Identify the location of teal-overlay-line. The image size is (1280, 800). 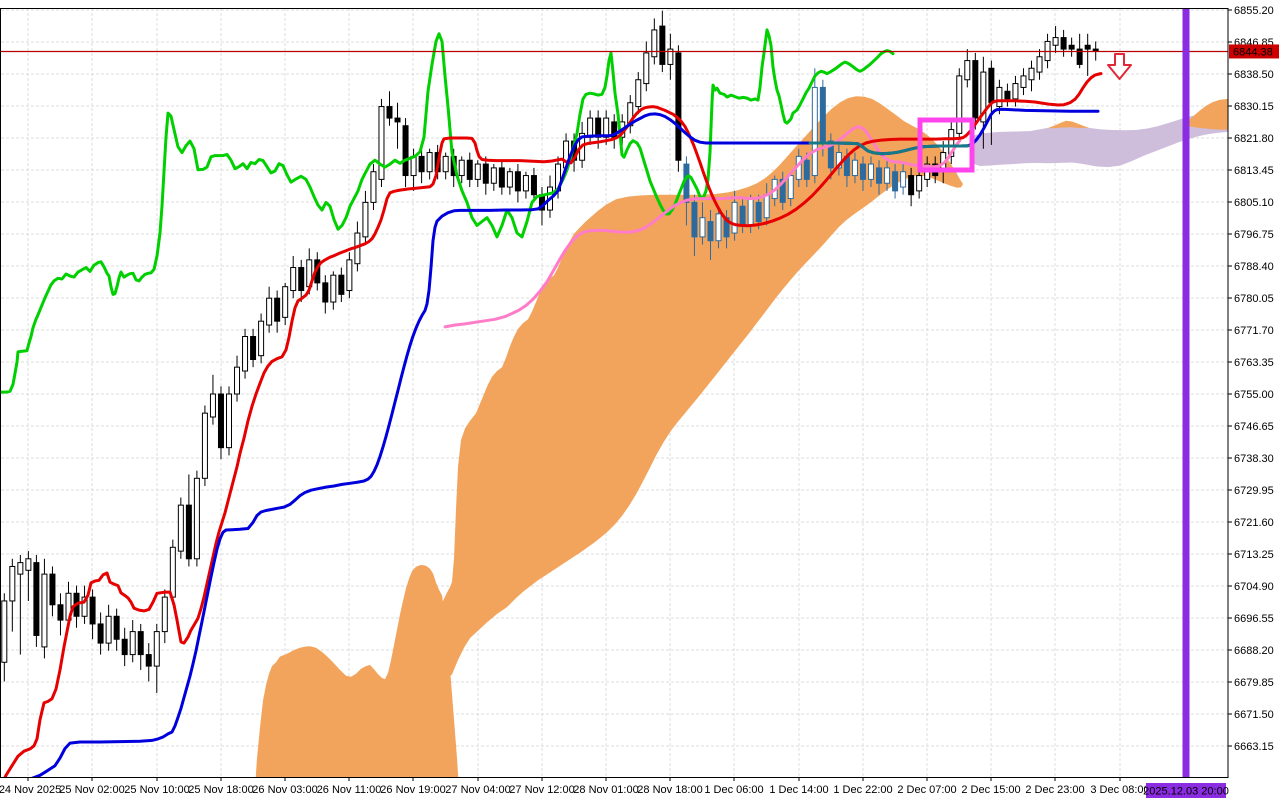
(889, 148).